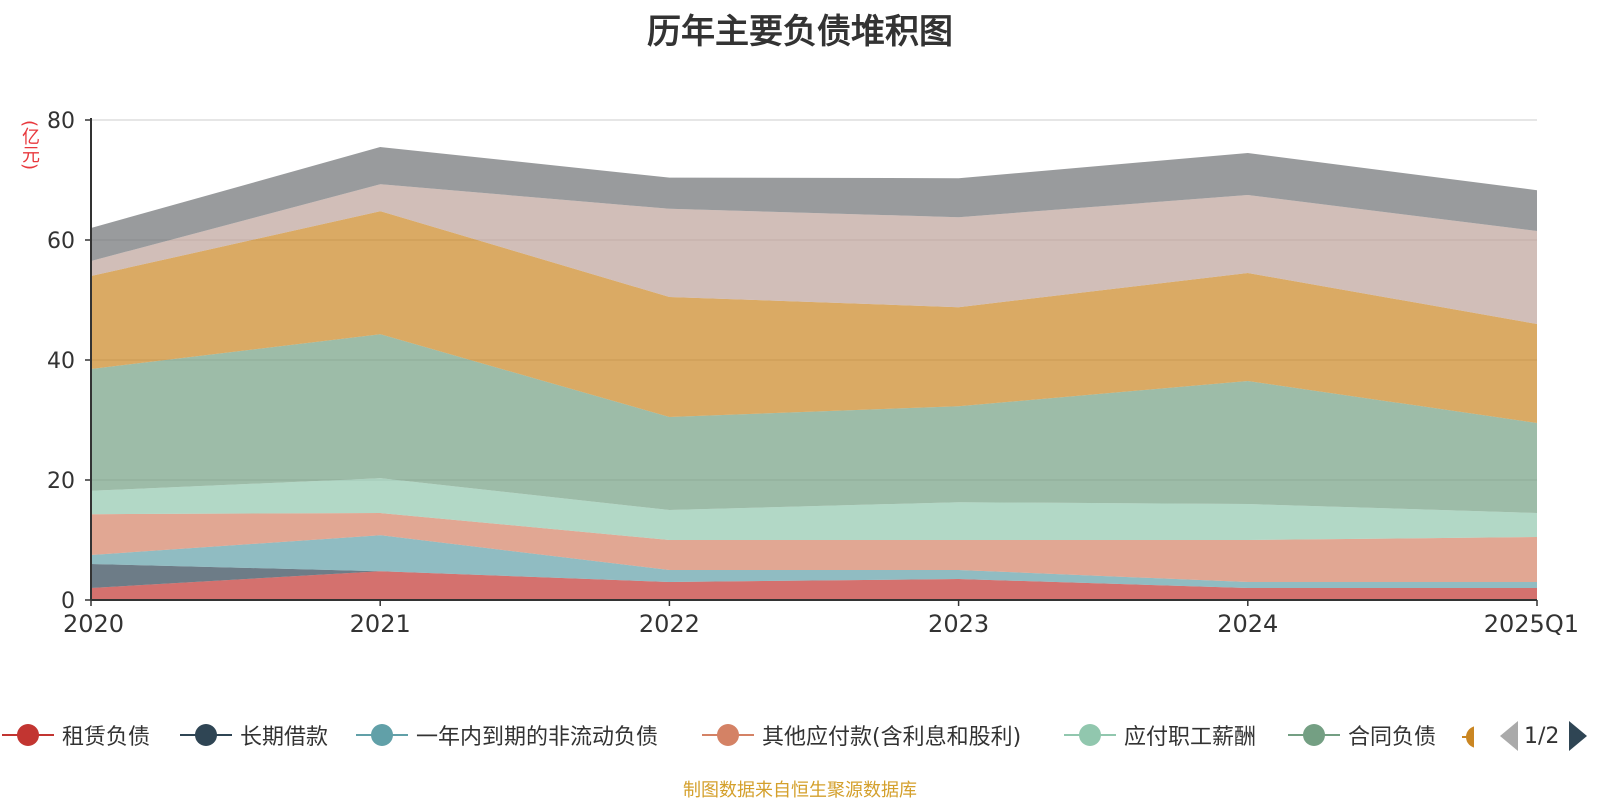 The width and height of the screenshot is (1600, 802). What do you see at coordinates (106, 737) in the screenshot?
I see `legend-label: 租赁负债` at bounding box center [106, 737].